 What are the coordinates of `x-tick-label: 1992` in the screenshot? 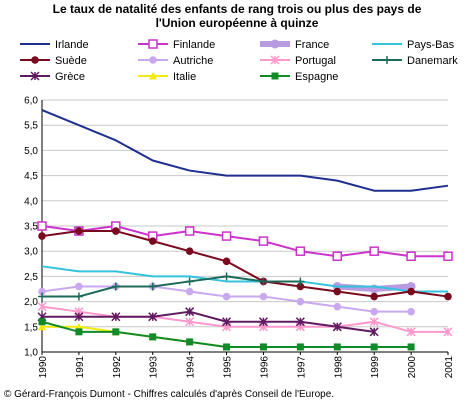 It's located at (117, 367).